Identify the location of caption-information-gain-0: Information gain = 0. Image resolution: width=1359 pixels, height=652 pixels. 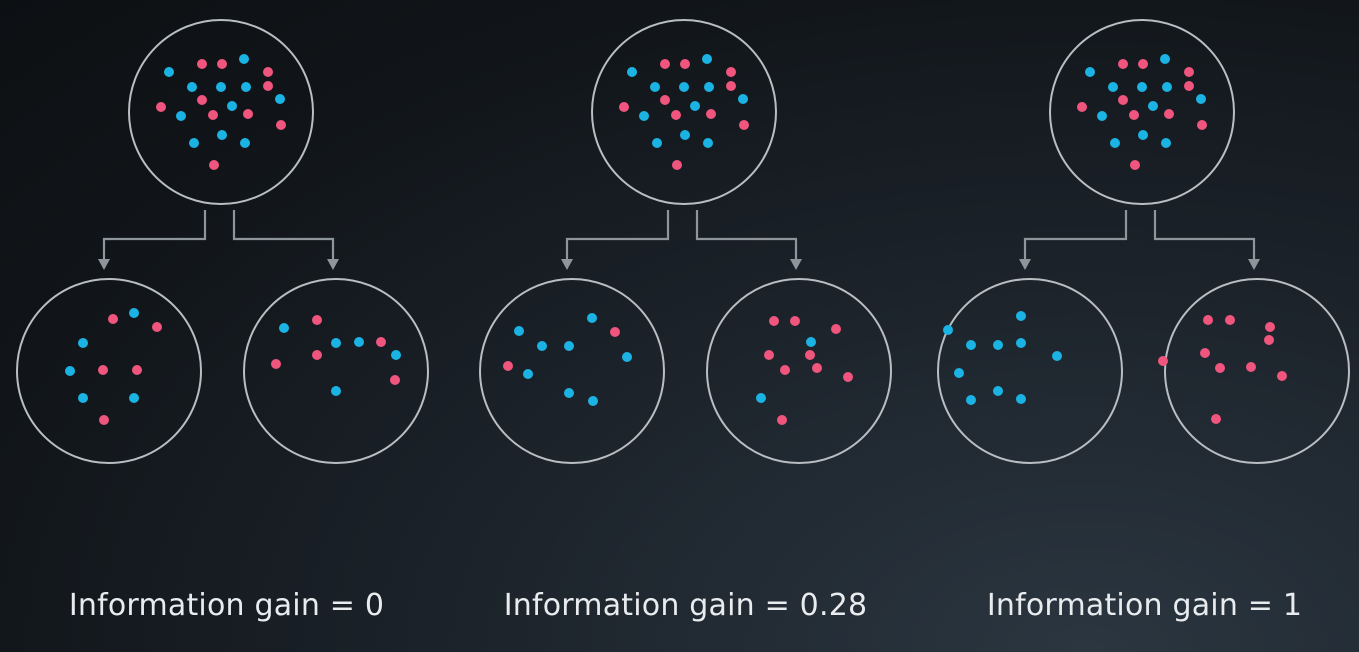
(226, 605).